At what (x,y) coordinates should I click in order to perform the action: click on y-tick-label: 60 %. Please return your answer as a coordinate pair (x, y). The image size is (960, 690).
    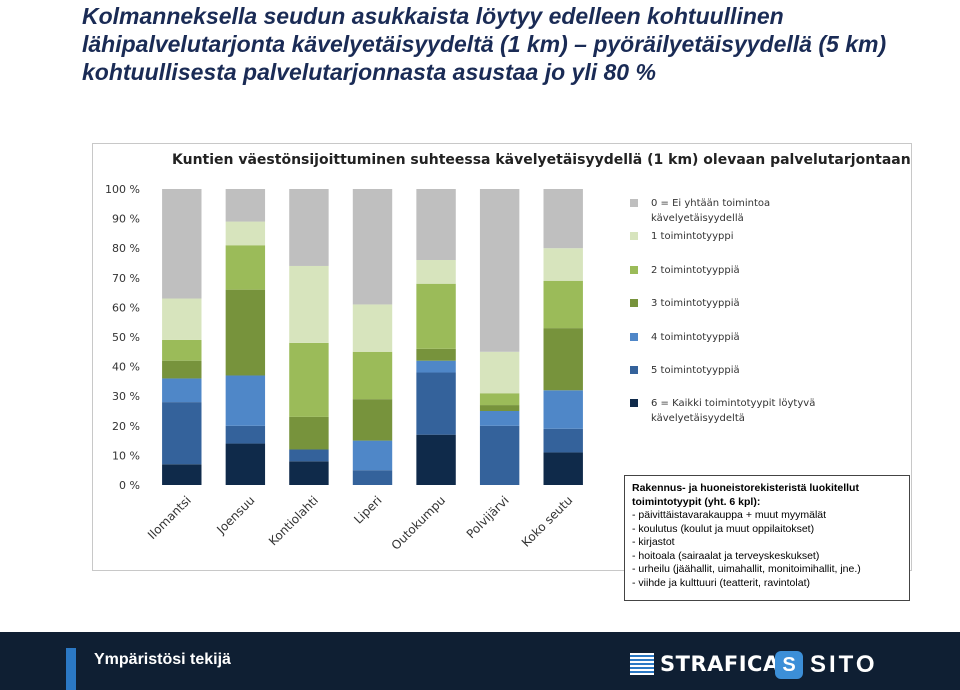
    Looking at the image, I should click on (126, 307).